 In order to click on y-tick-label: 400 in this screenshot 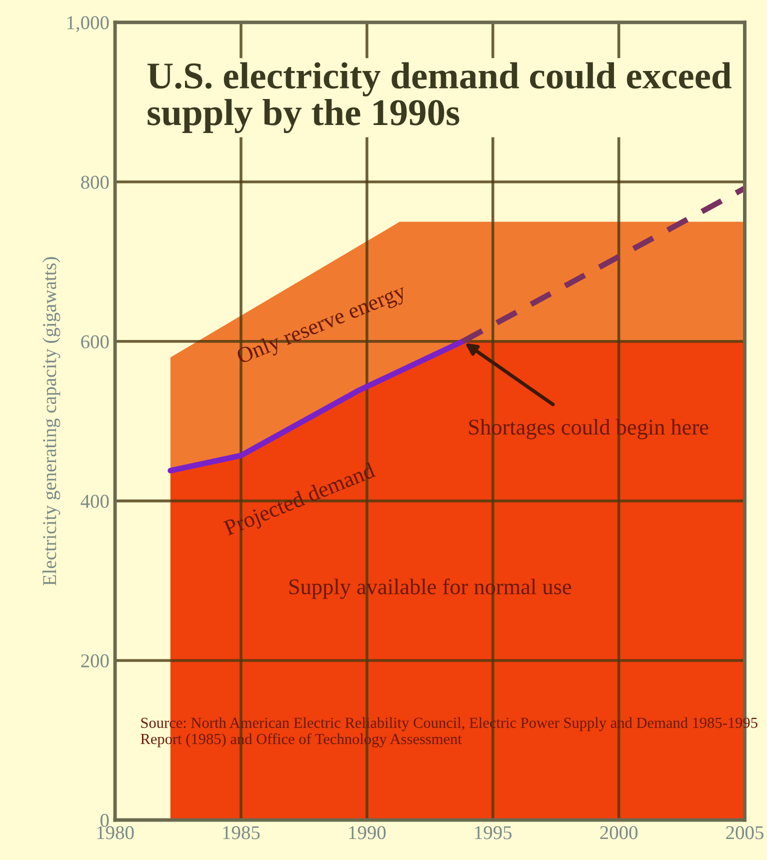, I will do `click(94, 501)`.